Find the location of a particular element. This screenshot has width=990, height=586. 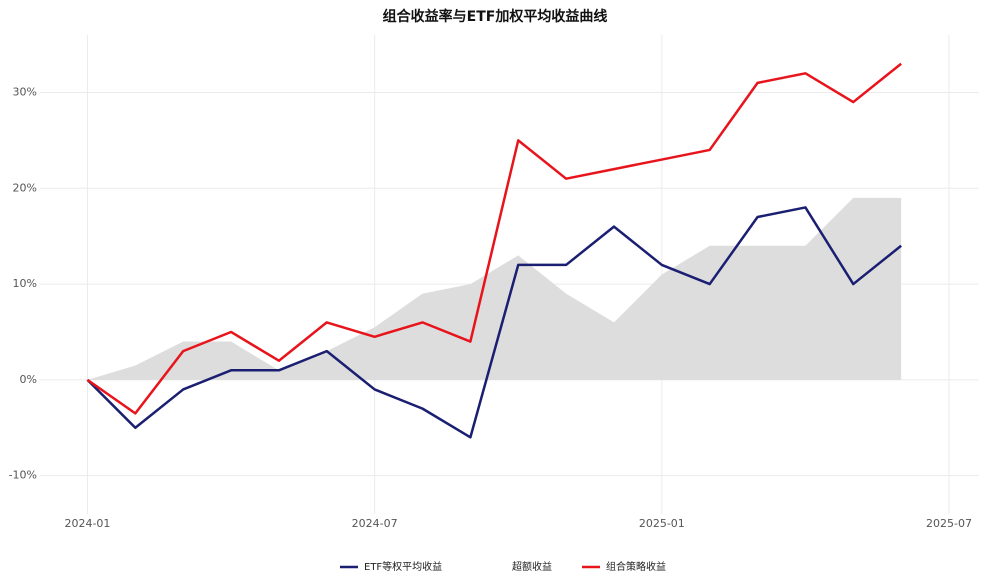

legend-label: ETF等权平均收益 is located at coordinates (403, 566).